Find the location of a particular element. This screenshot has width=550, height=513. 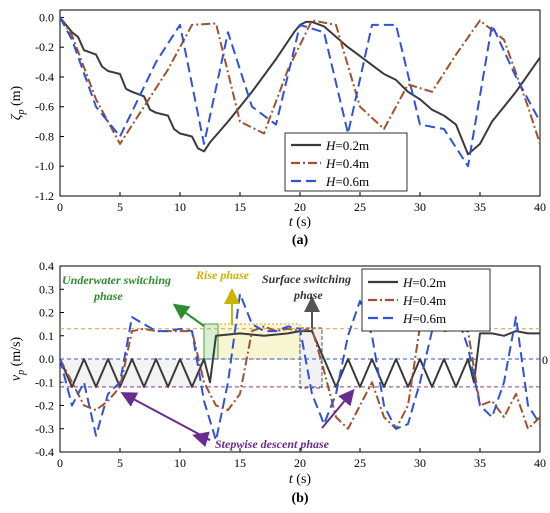

panel-a-xtick-label-7: 35 is located at coordinates (480, 207).